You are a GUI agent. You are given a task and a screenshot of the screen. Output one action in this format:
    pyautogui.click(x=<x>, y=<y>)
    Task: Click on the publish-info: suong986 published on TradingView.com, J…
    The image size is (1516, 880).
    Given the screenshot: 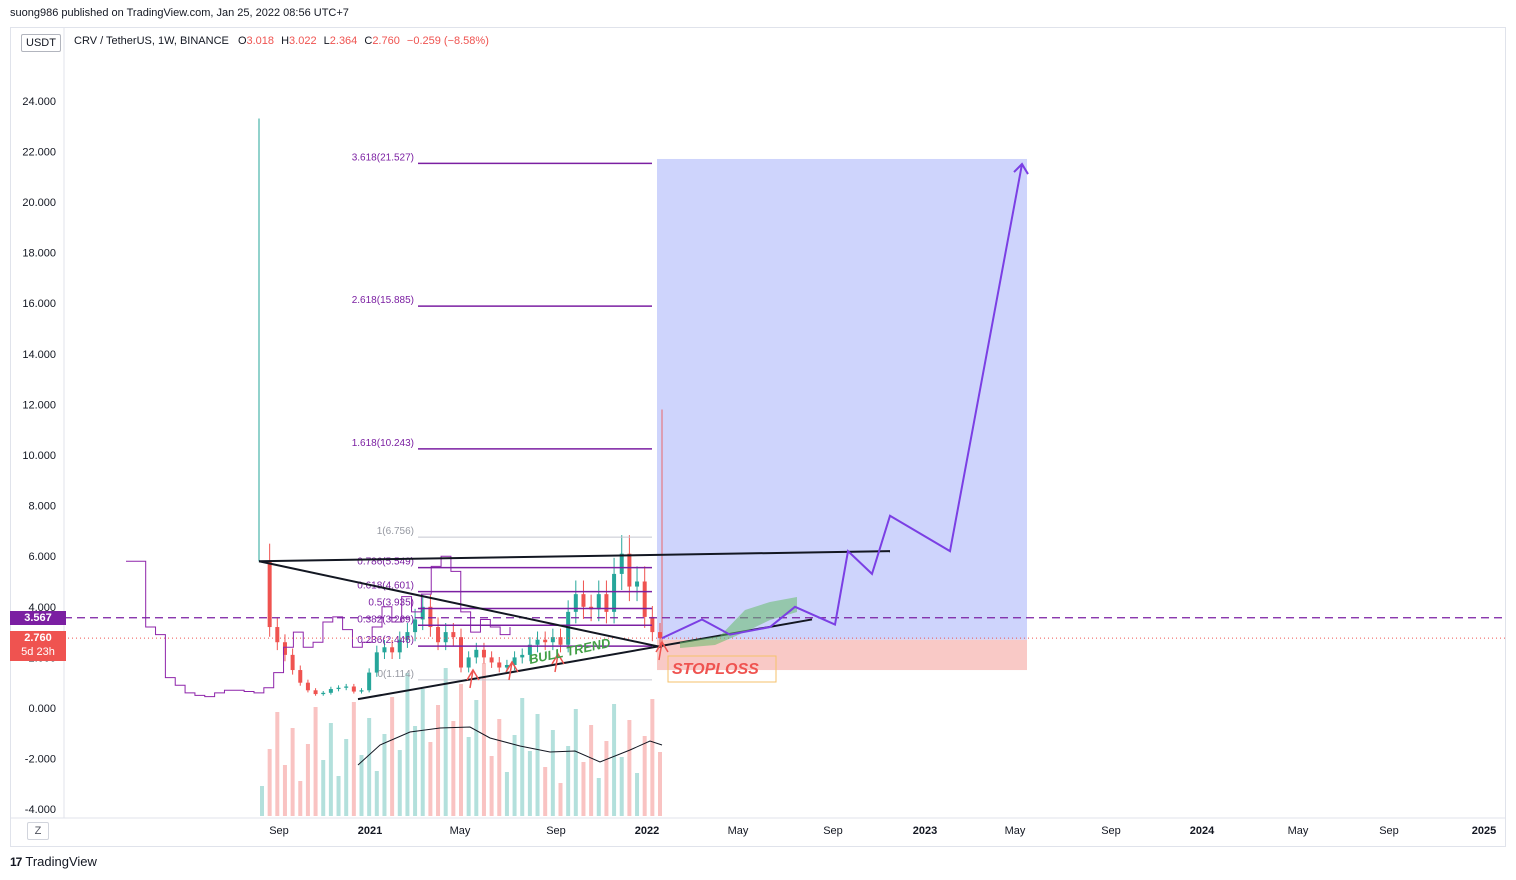 What is the action you would take?
    pyautogui.click(x=179, y=13)
    